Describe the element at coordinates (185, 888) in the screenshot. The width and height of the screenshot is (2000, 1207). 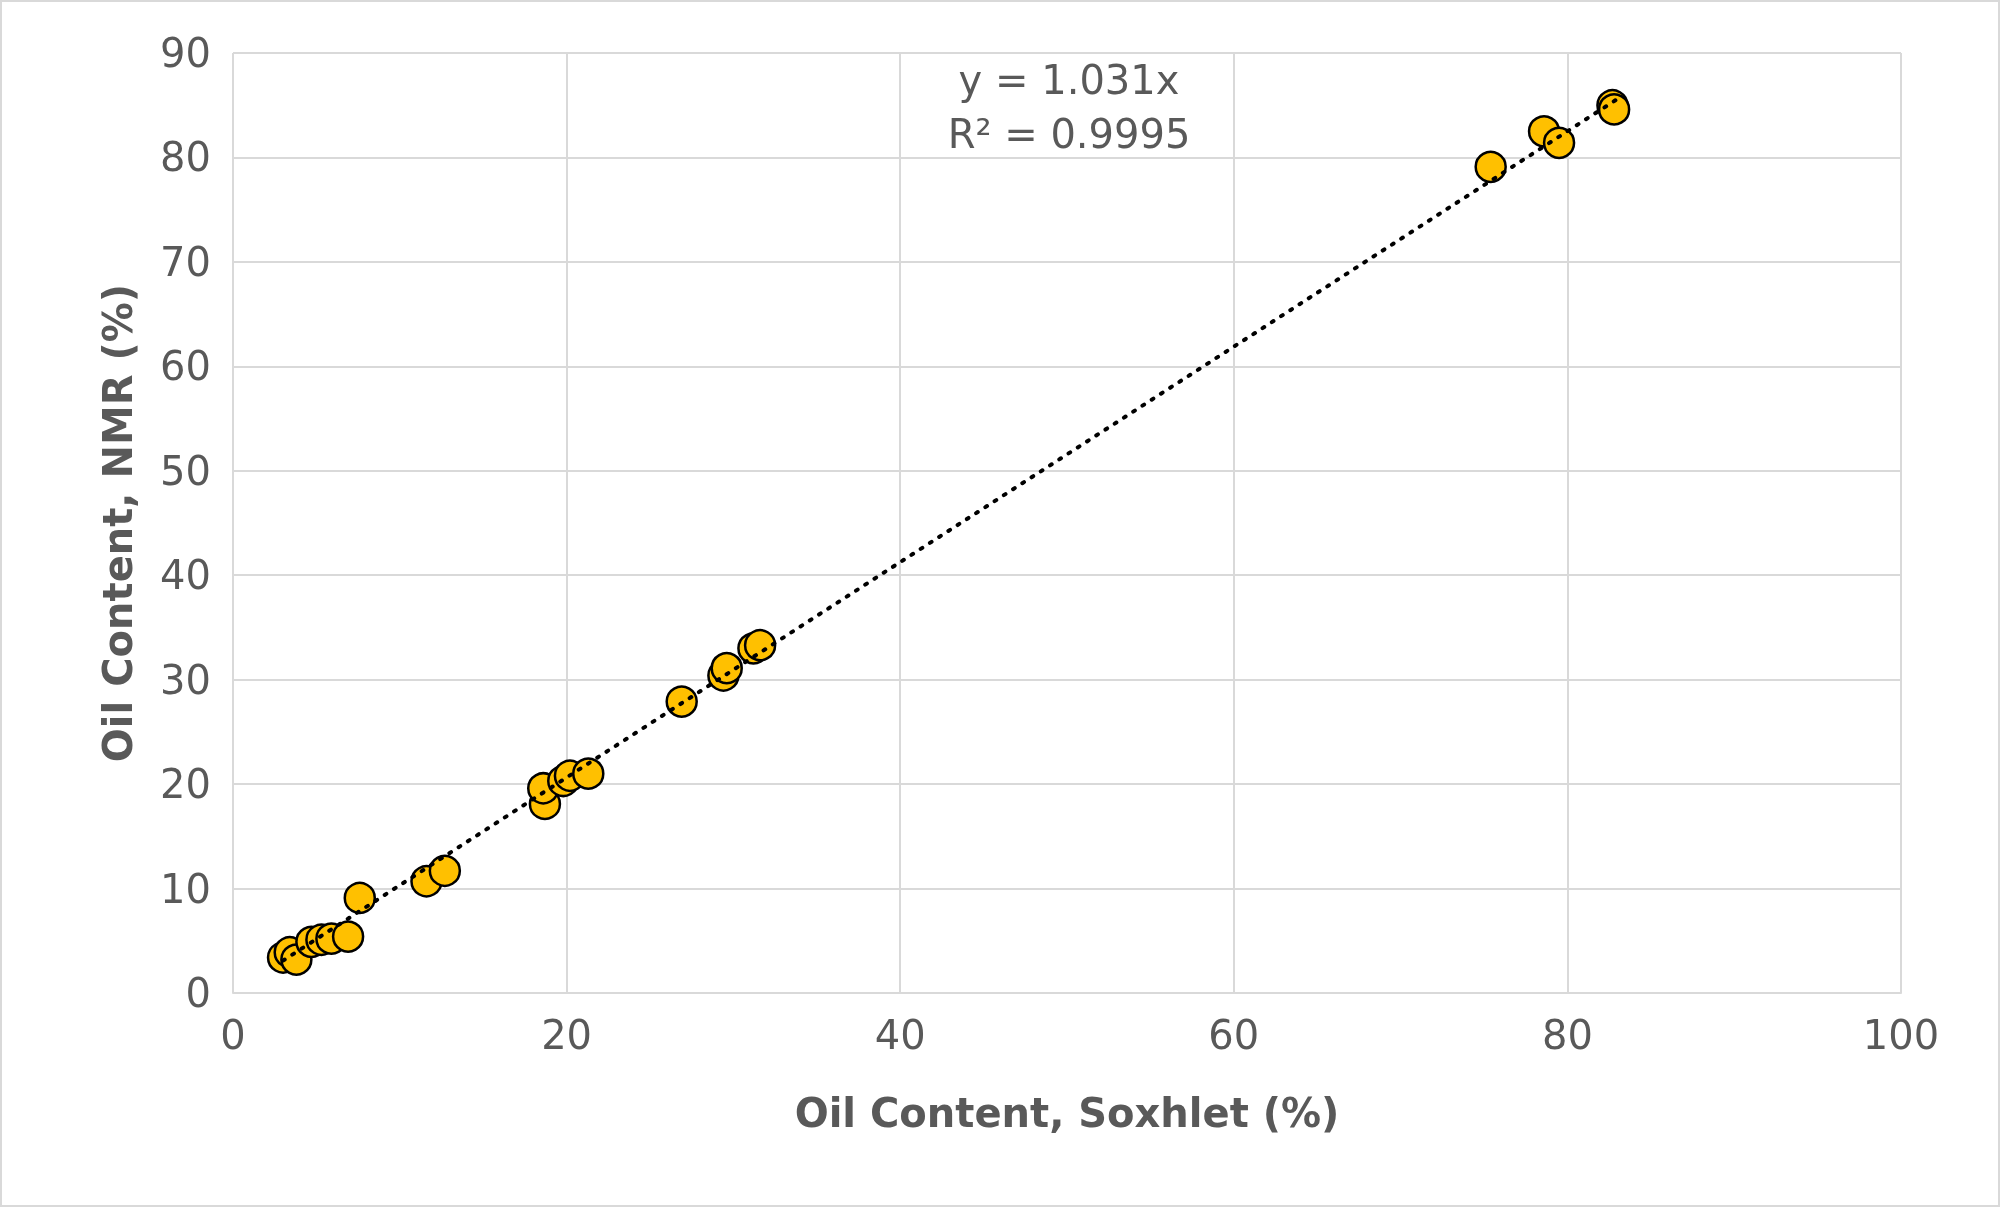
I see `y-tick-label: 10` at that location.